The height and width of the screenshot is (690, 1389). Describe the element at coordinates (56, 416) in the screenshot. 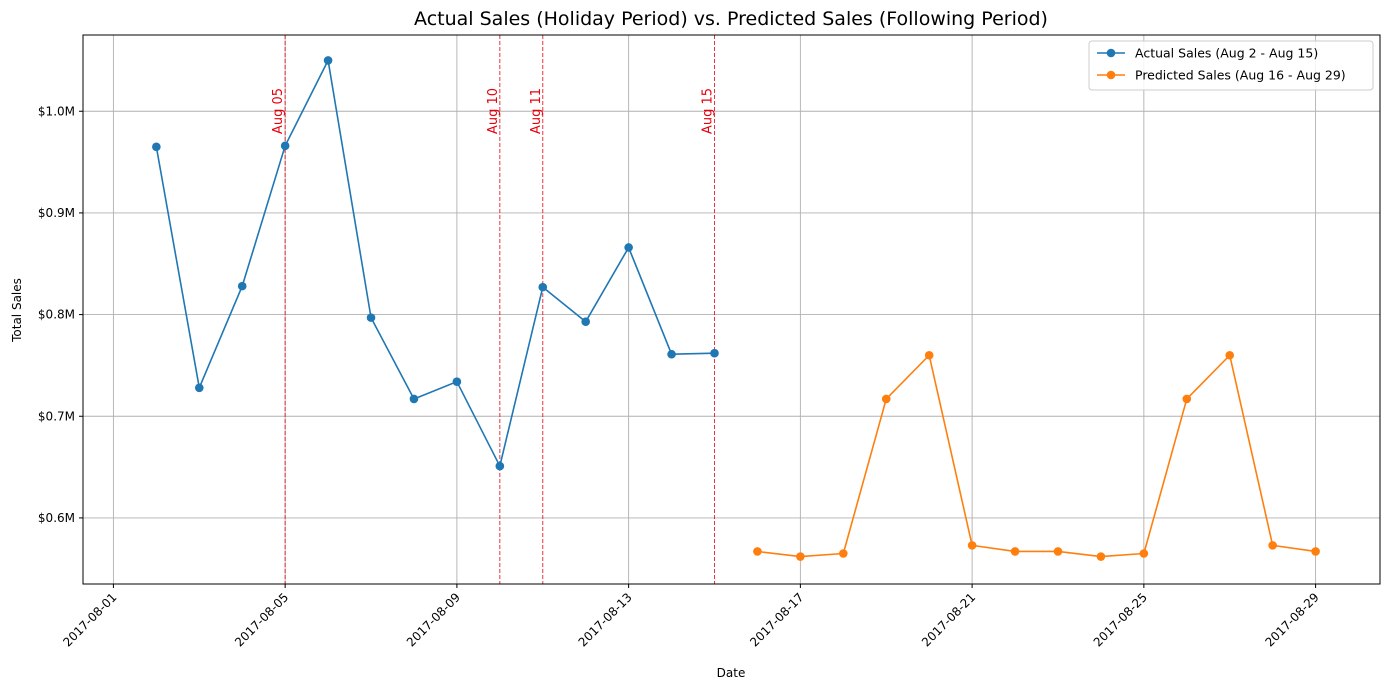

I see `y-tick-label: $0.7M` at that location.